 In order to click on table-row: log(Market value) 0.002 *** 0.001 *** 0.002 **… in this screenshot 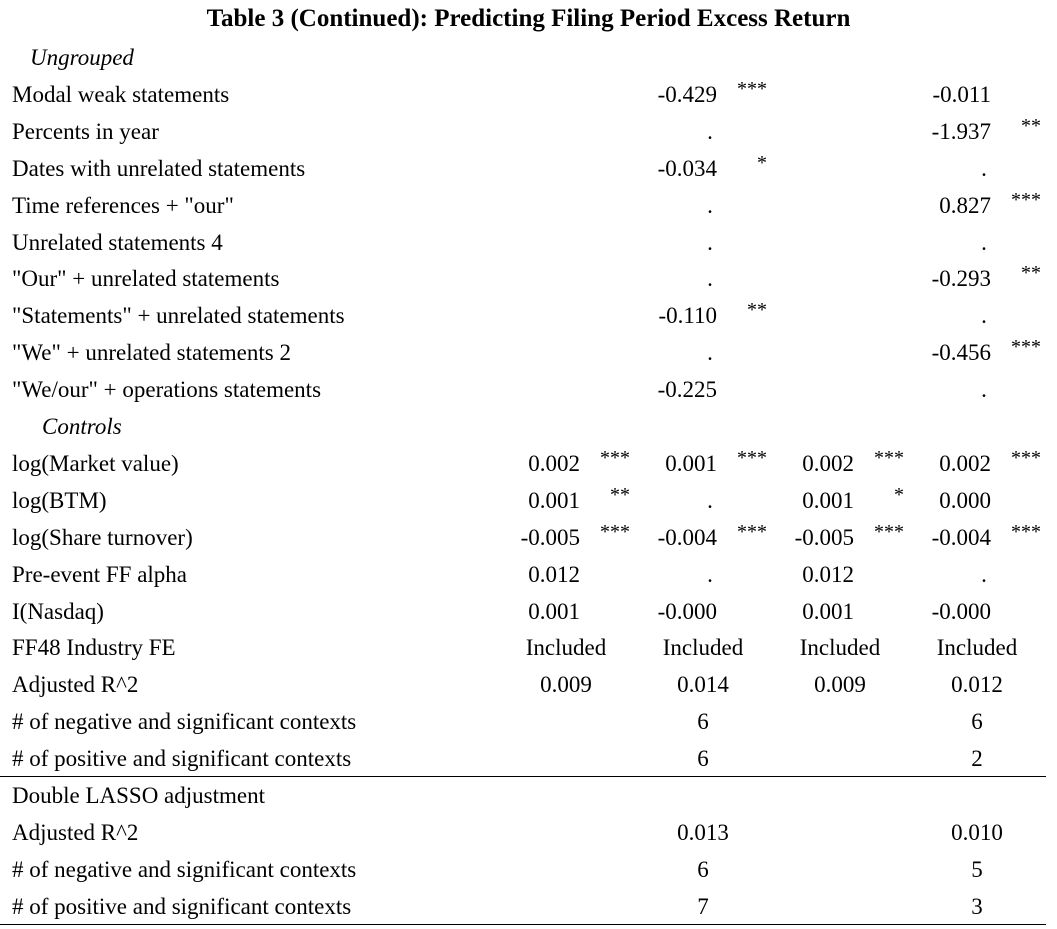, I will do `click(528, 464)`.